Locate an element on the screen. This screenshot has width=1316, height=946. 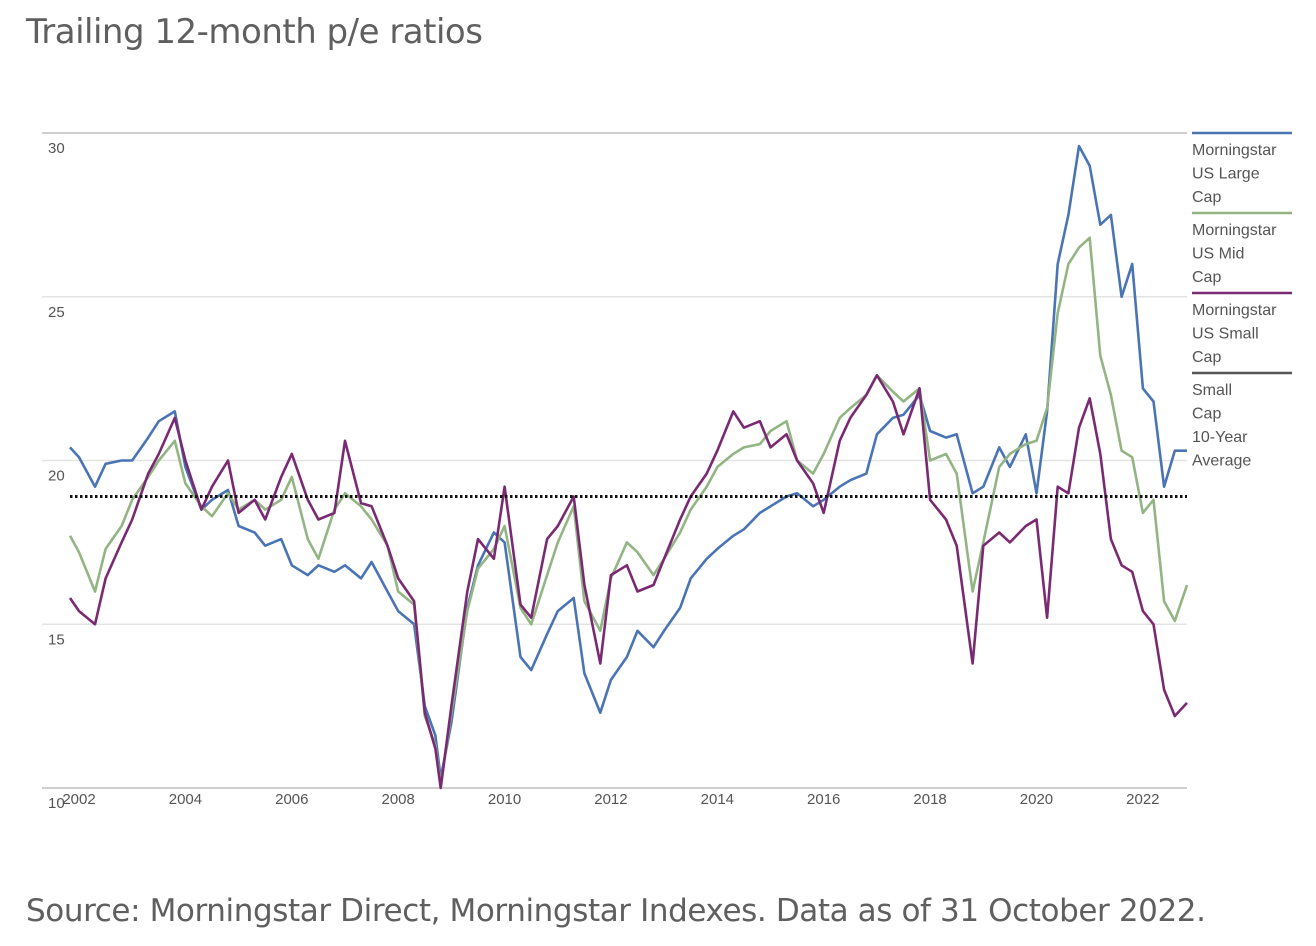
x-tick-label: 2014 is located at coordinates (717, 799).